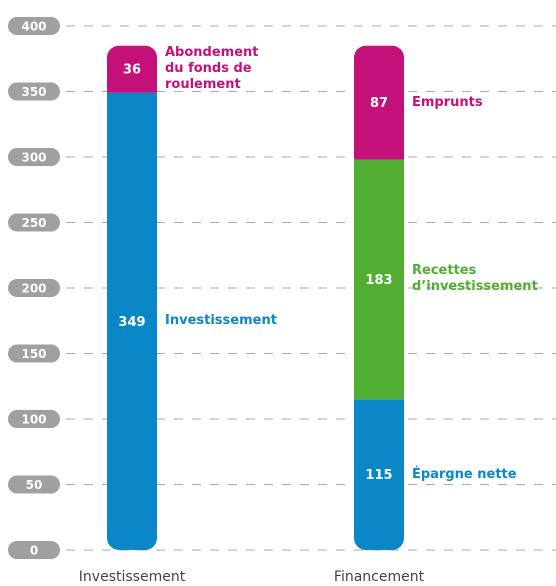  I want to click on y-tick-label: 200, so click(33, 289).